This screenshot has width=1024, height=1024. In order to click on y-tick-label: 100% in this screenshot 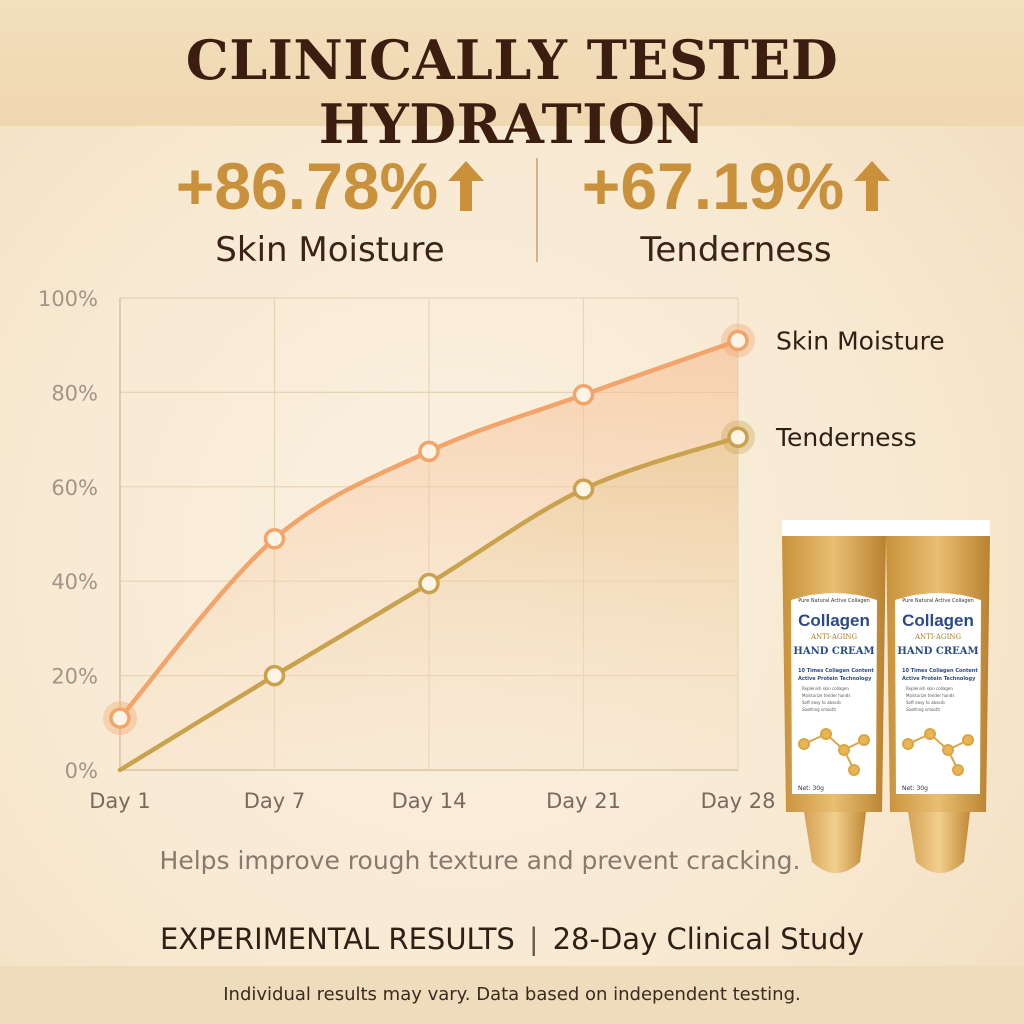, I will do `click(68, 299)`.